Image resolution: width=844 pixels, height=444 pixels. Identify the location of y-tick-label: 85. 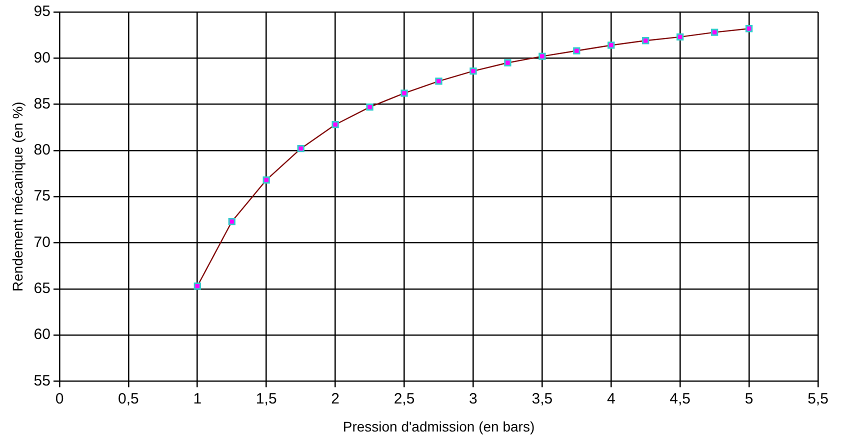
(42, 103).